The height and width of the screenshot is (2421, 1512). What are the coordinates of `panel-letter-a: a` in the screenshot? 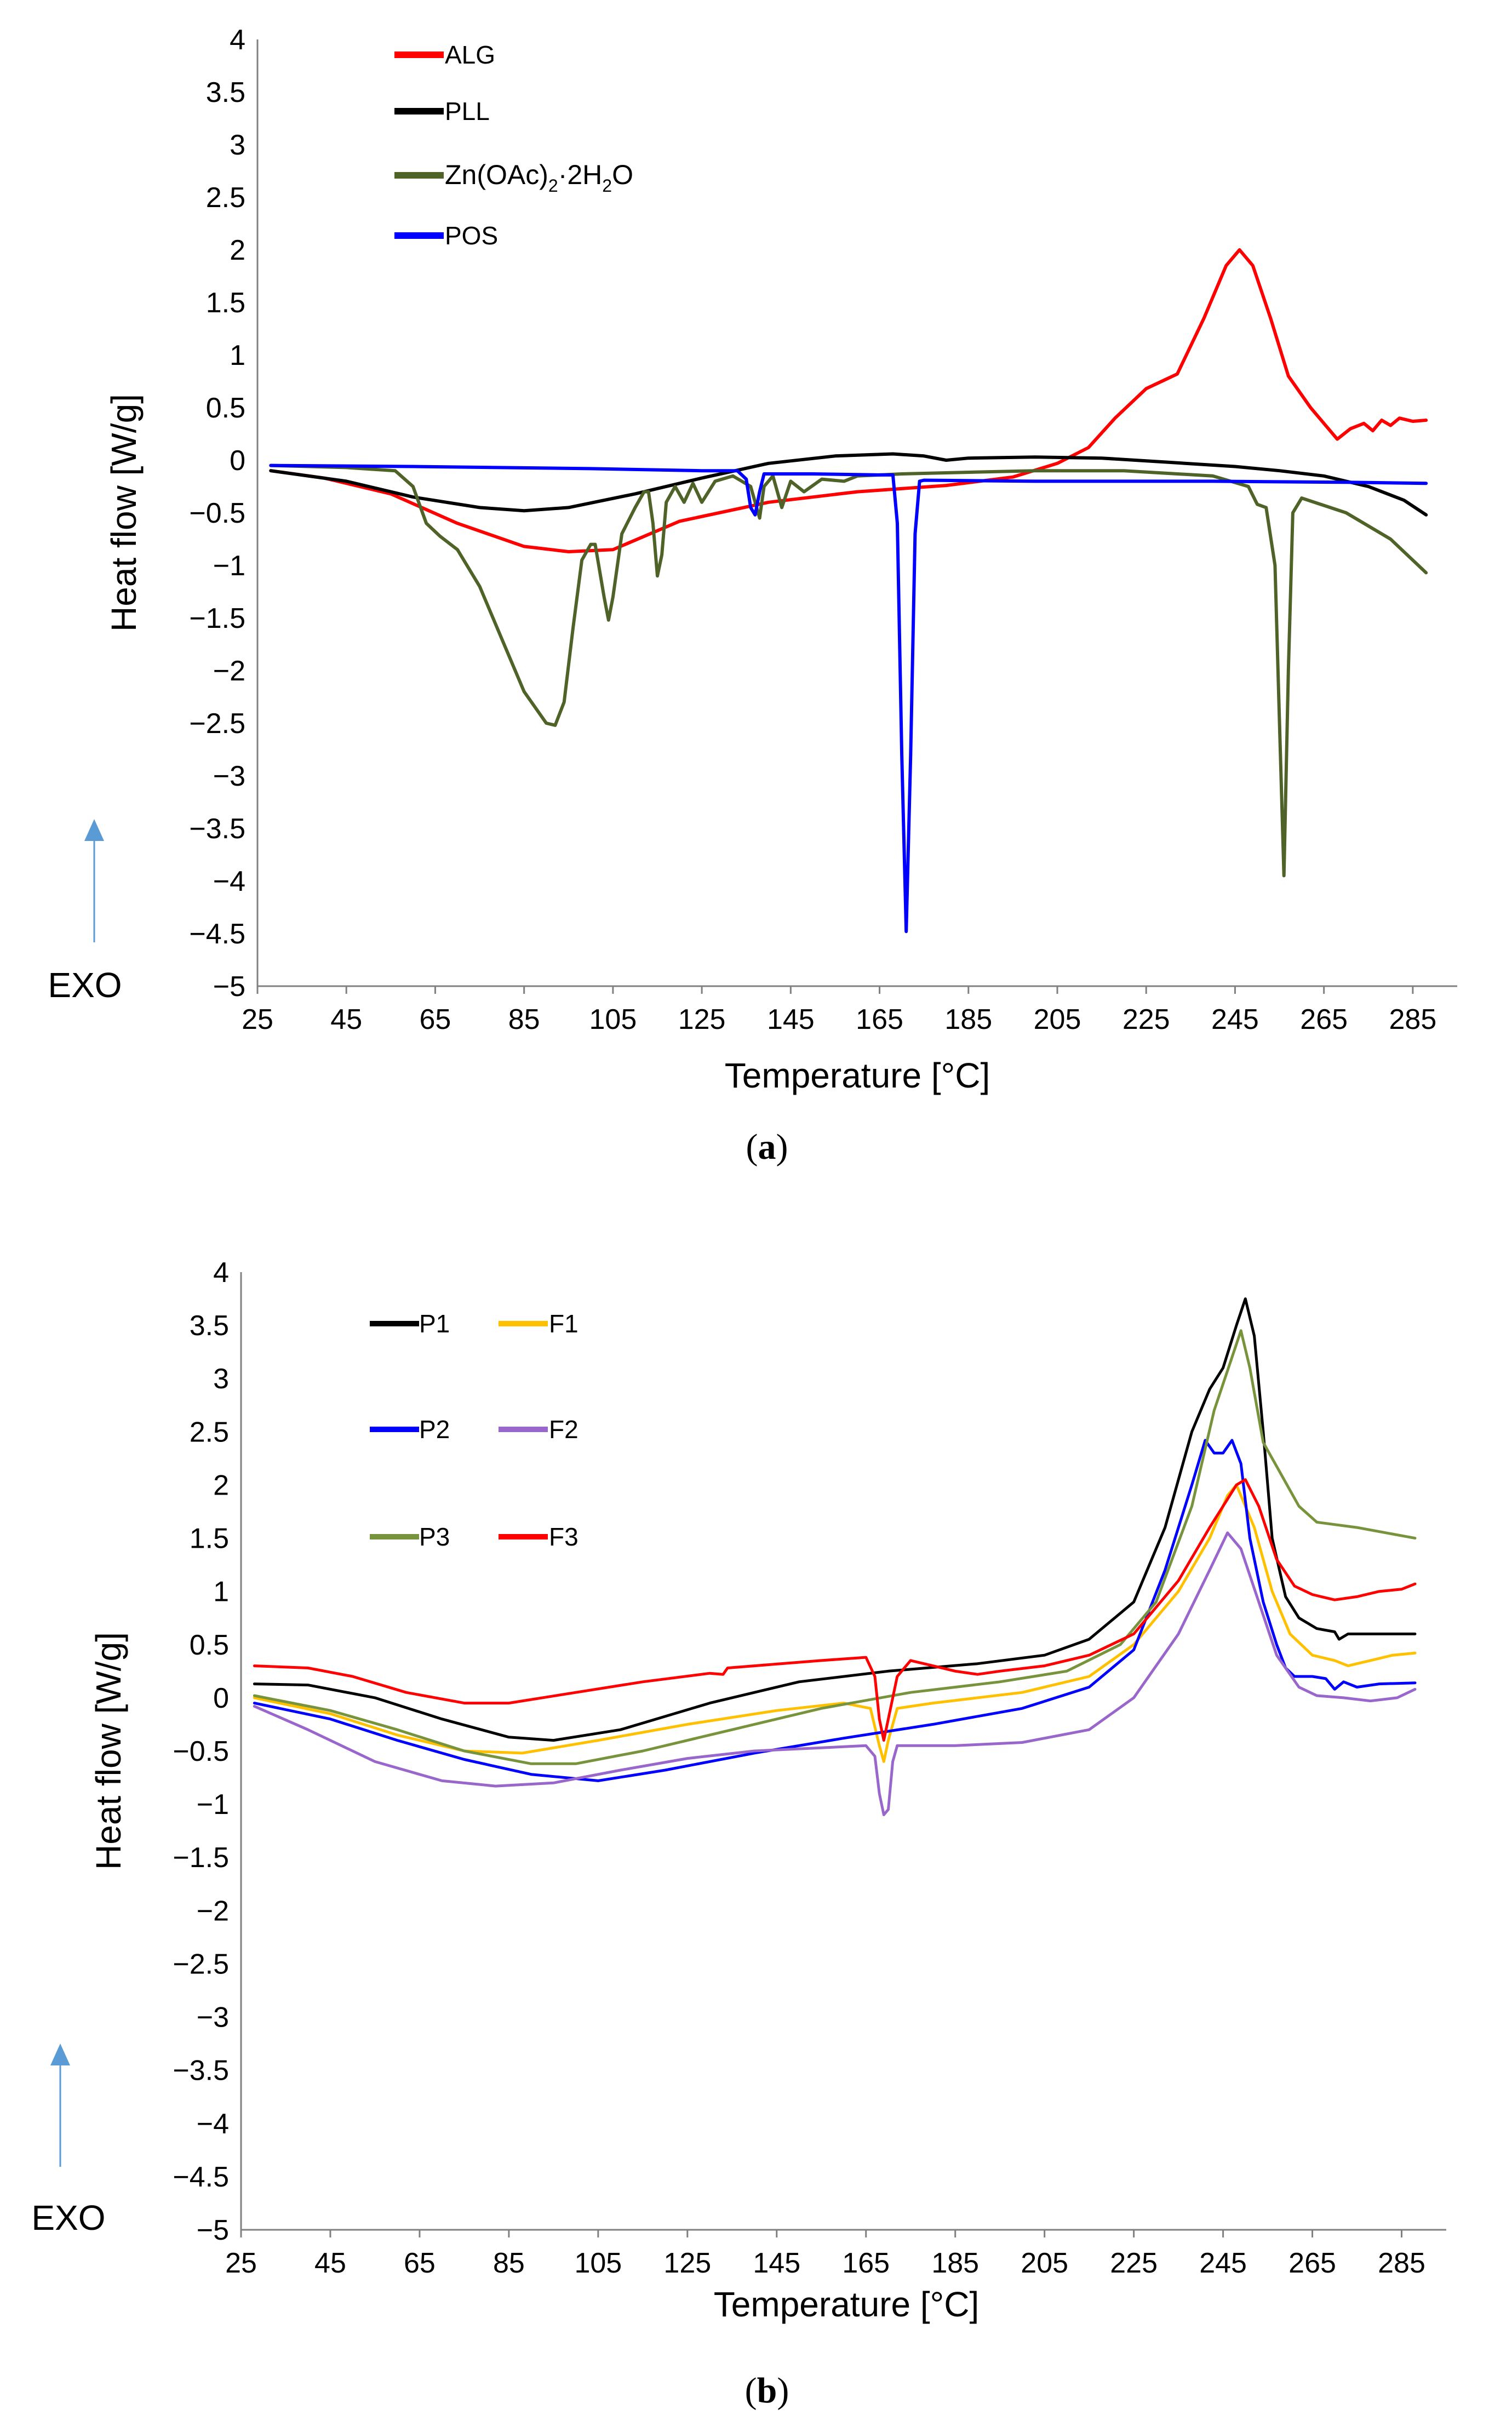 It's located at (767, 1147).